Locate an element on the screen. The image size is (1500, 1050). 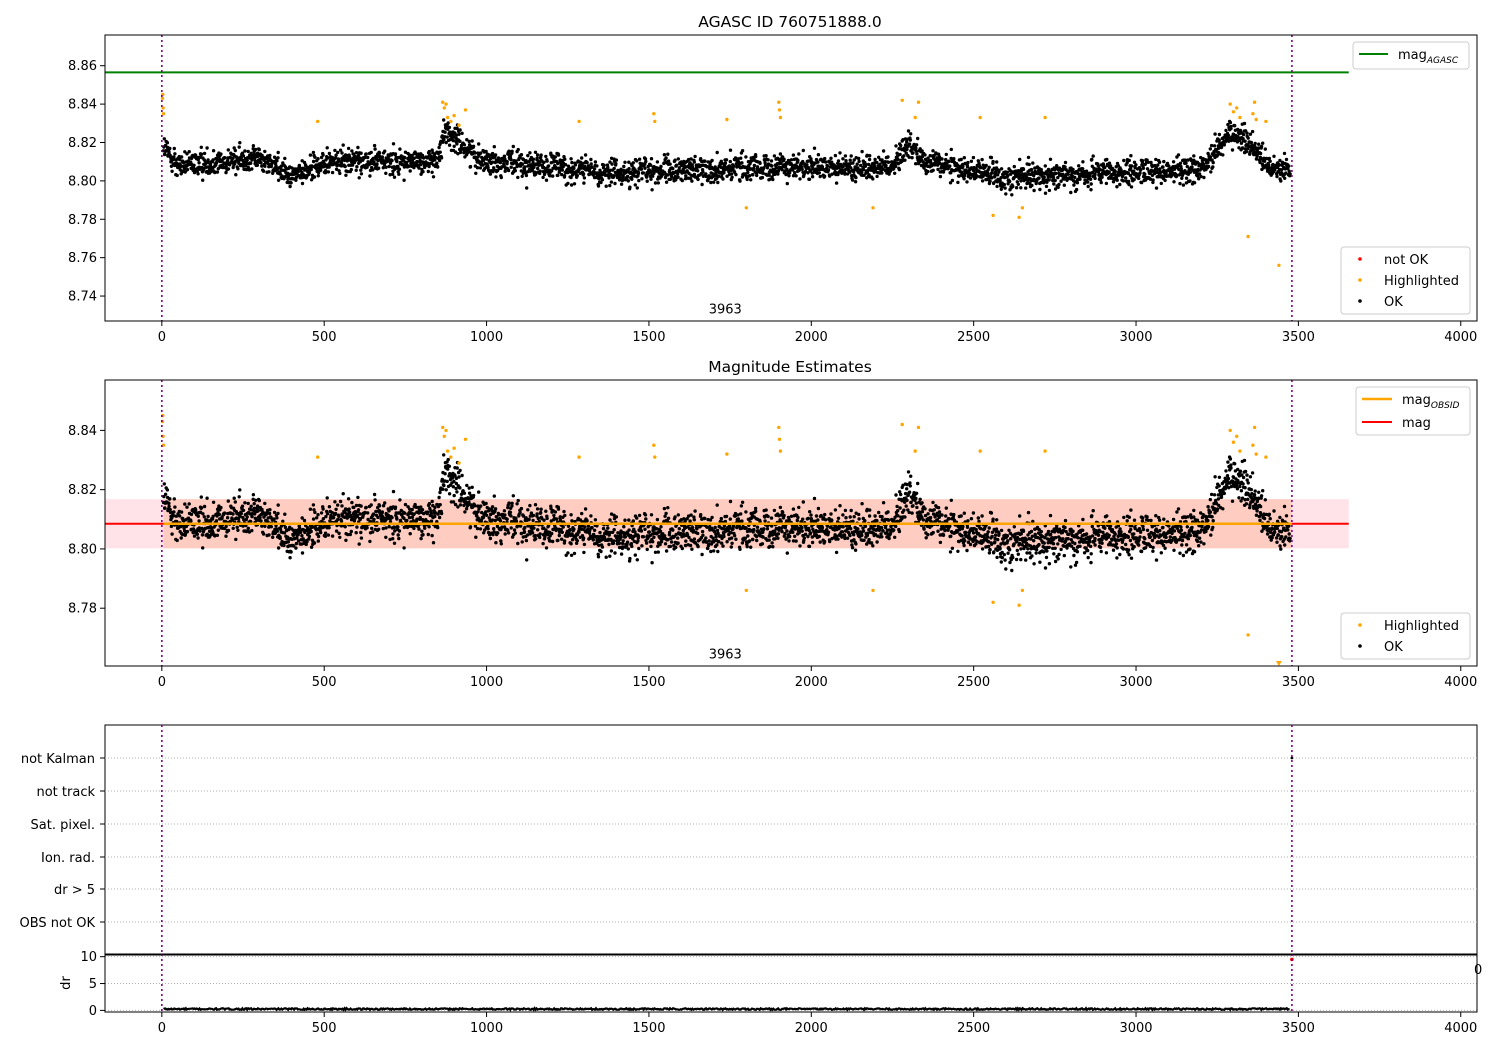
x-tick-label: 3000 is located at coordinates (1135, 337).